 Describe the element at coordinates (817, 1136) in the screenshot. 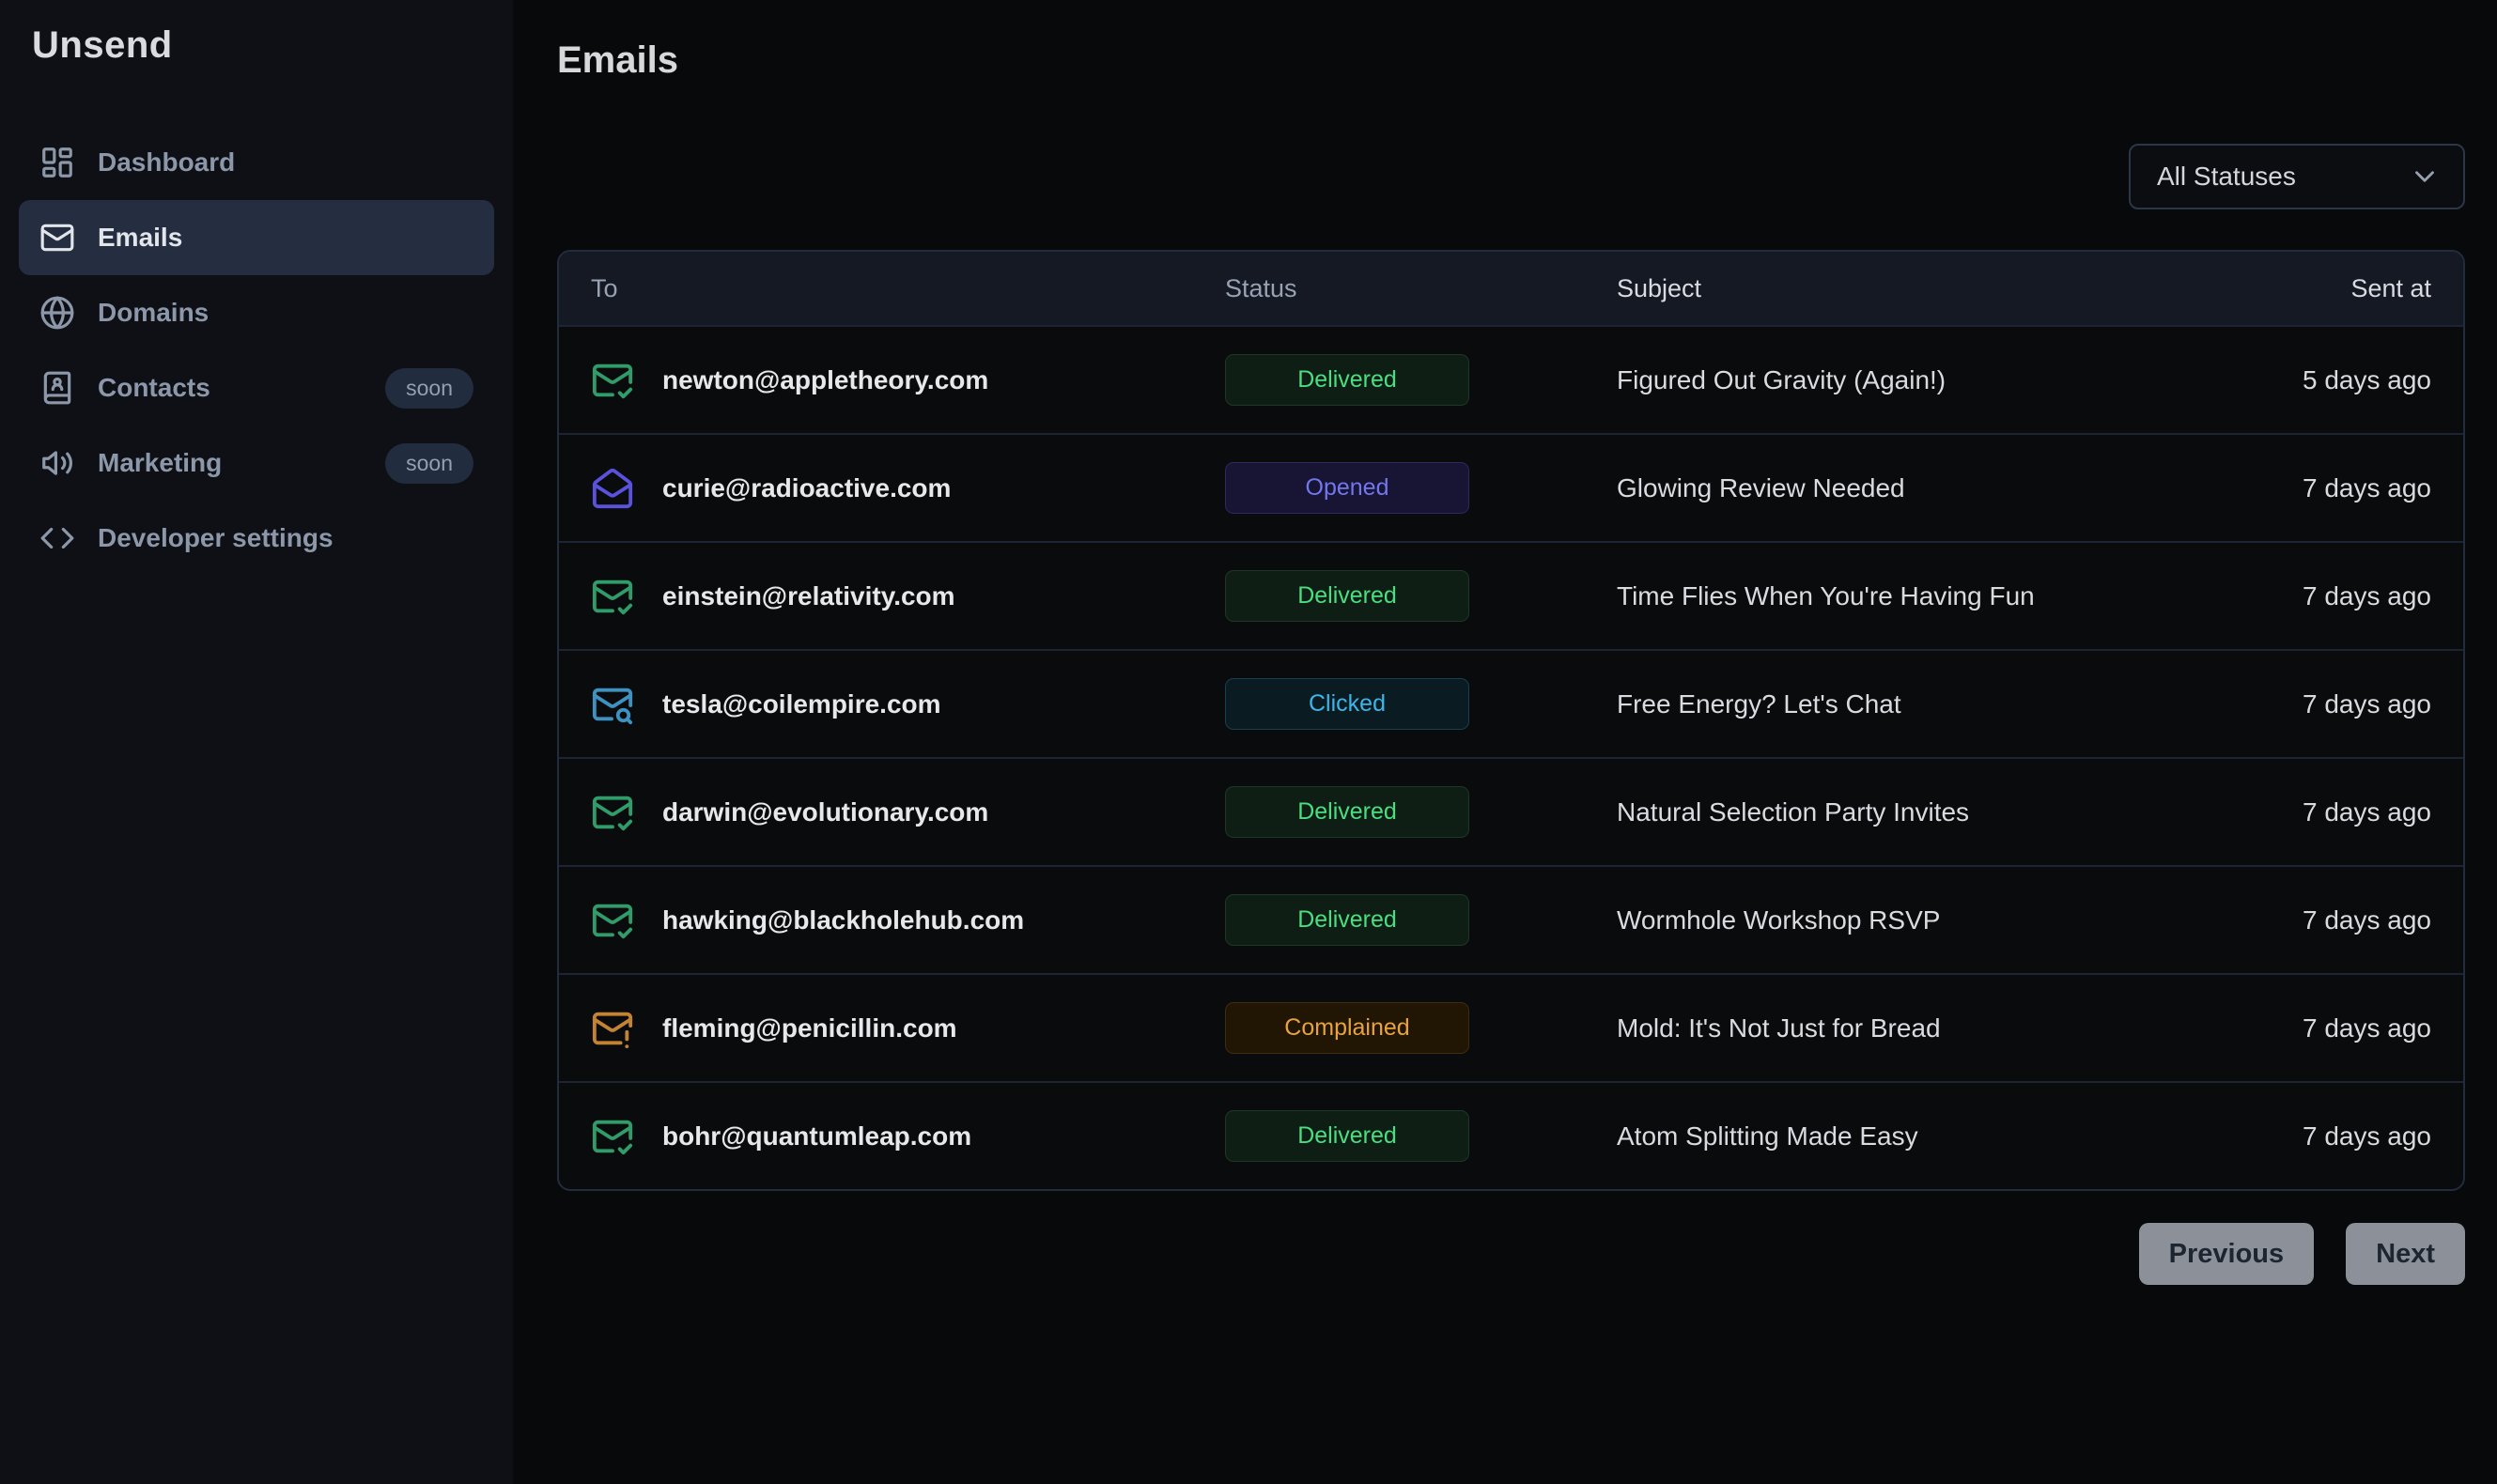

I see `recipient-email: bohr@quantumleap.com` at that location.